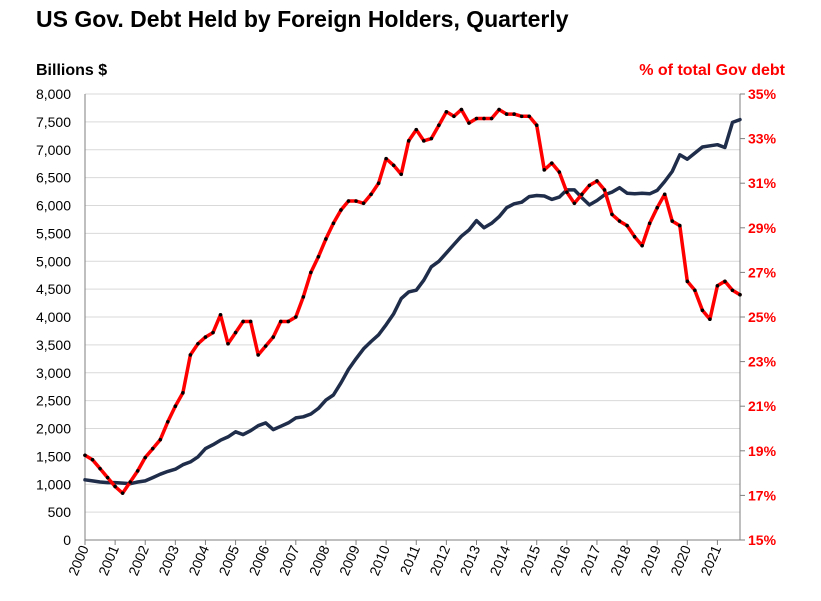 The image size is (821, 601). I want to click on y-right-tick-label: 33%, so click(762, 139).